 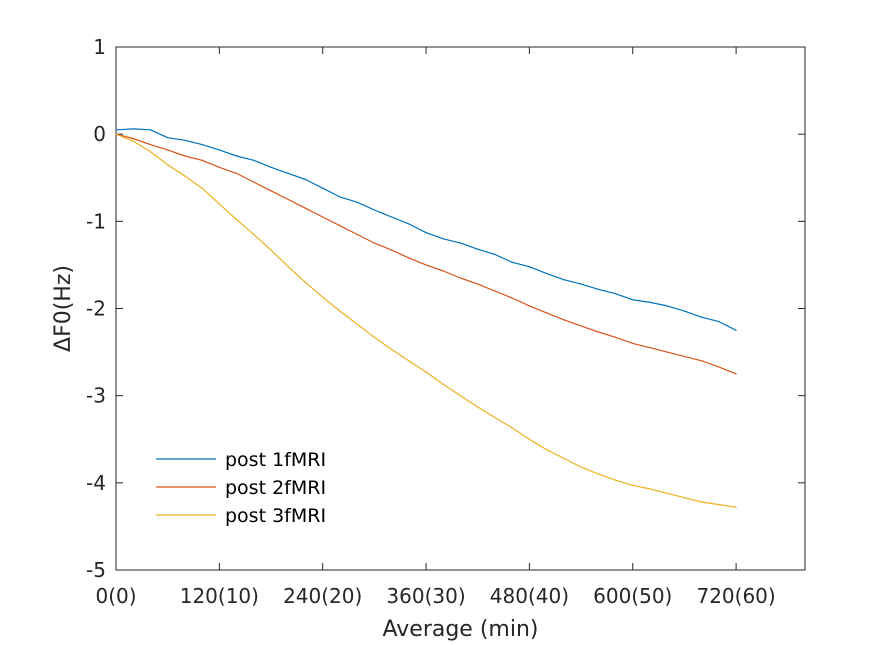 What do you see at coordinates (425, 596) in the screenshot?
I see `x-tick-label: 360(30)` at bounding box center [425, 596].